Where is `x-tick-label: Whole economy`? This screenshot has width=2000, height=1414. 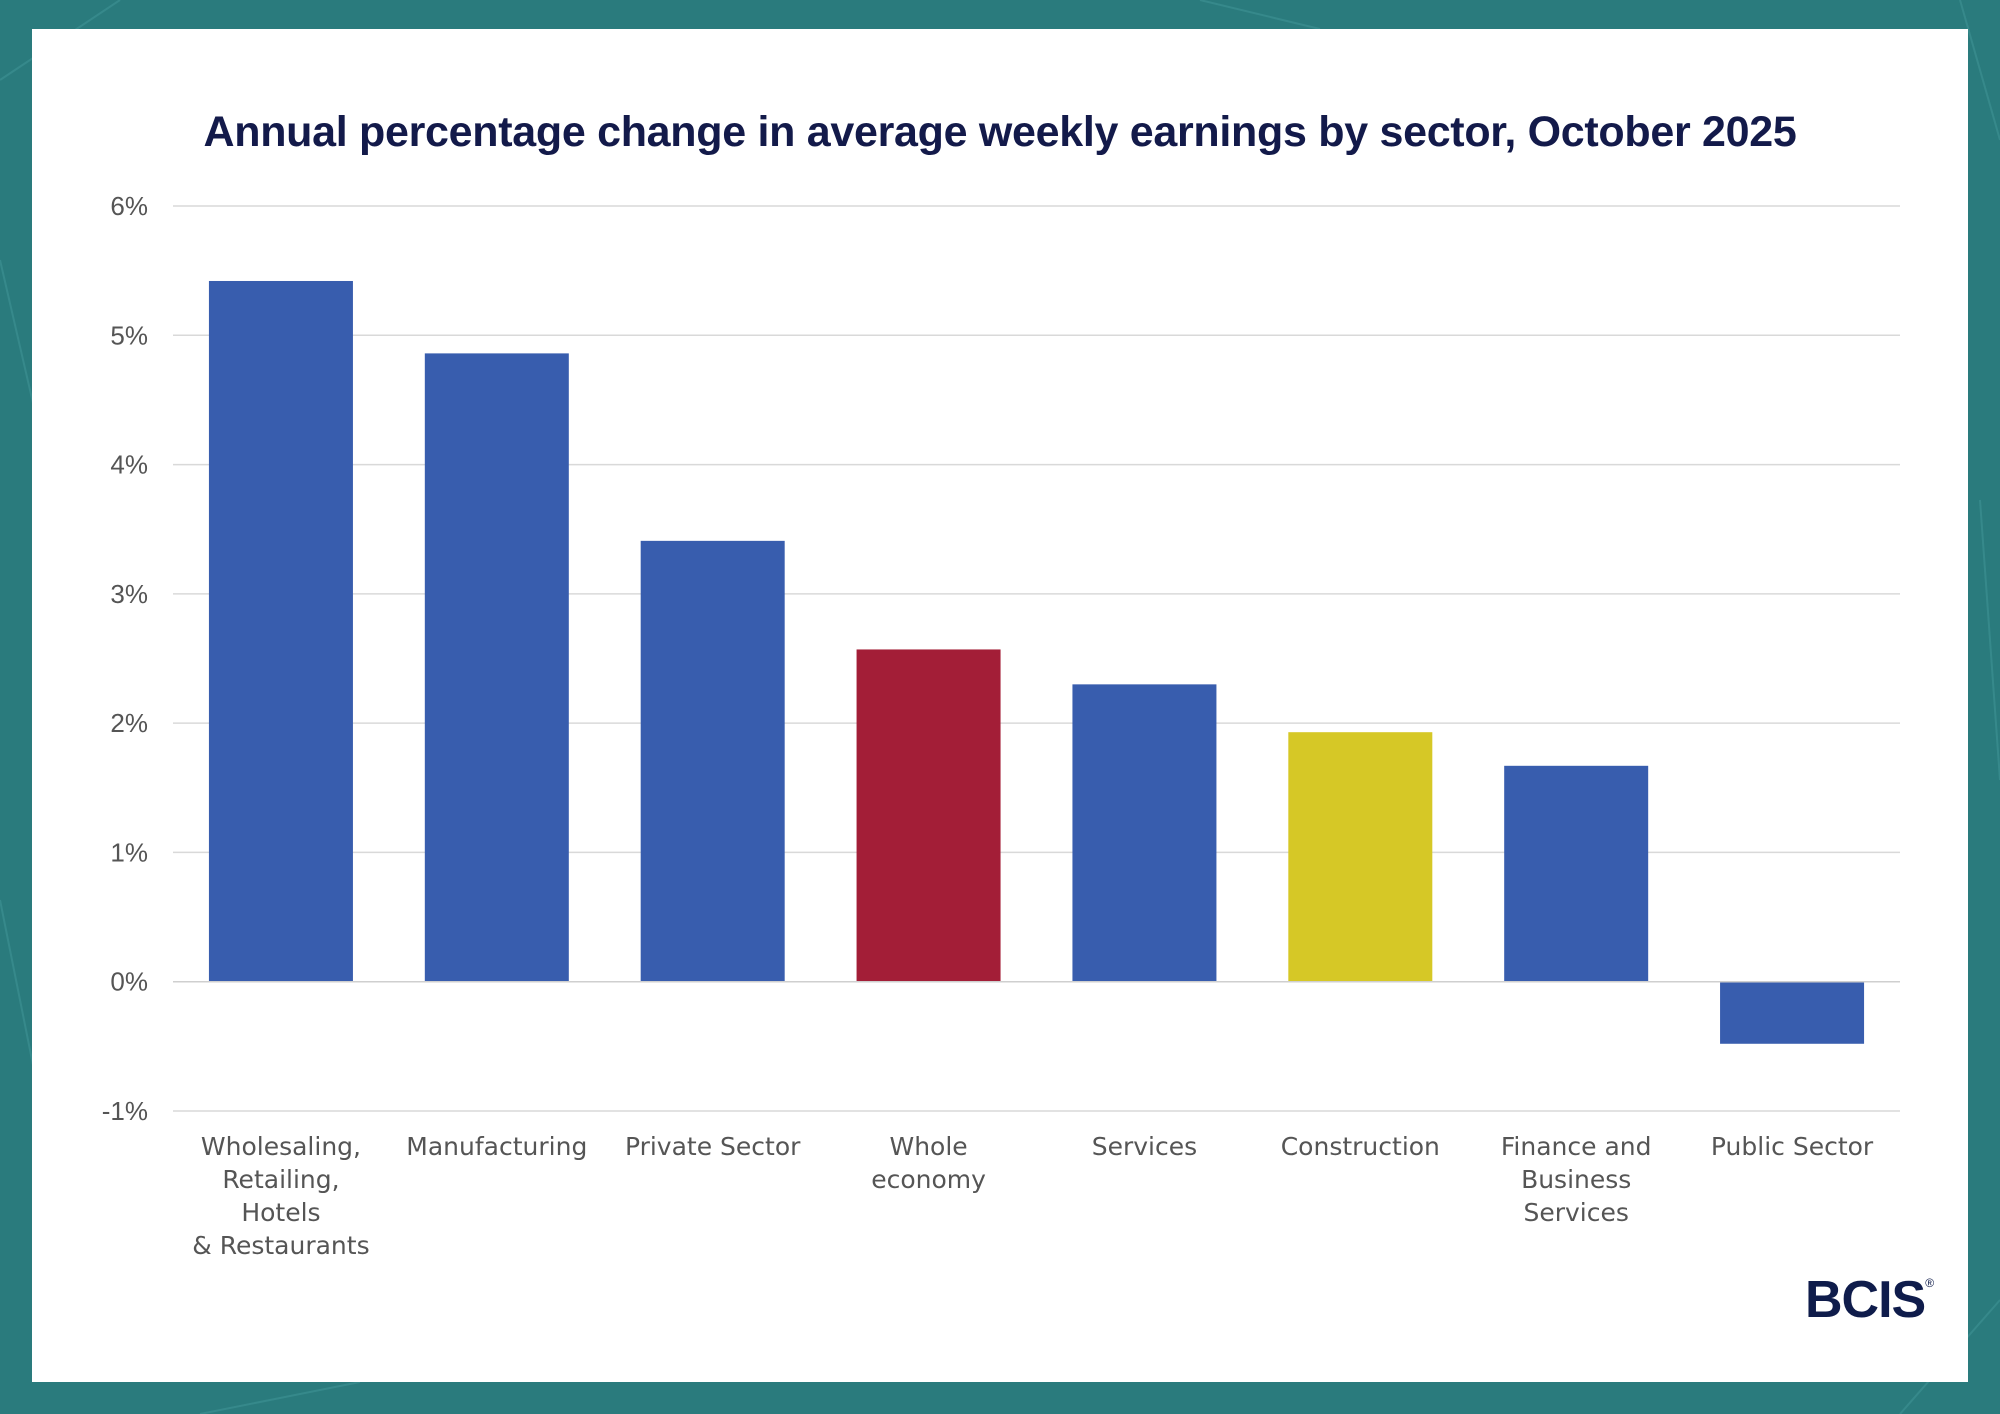 x-tick-label: Whole economy is located at coordinates (928, 1163).